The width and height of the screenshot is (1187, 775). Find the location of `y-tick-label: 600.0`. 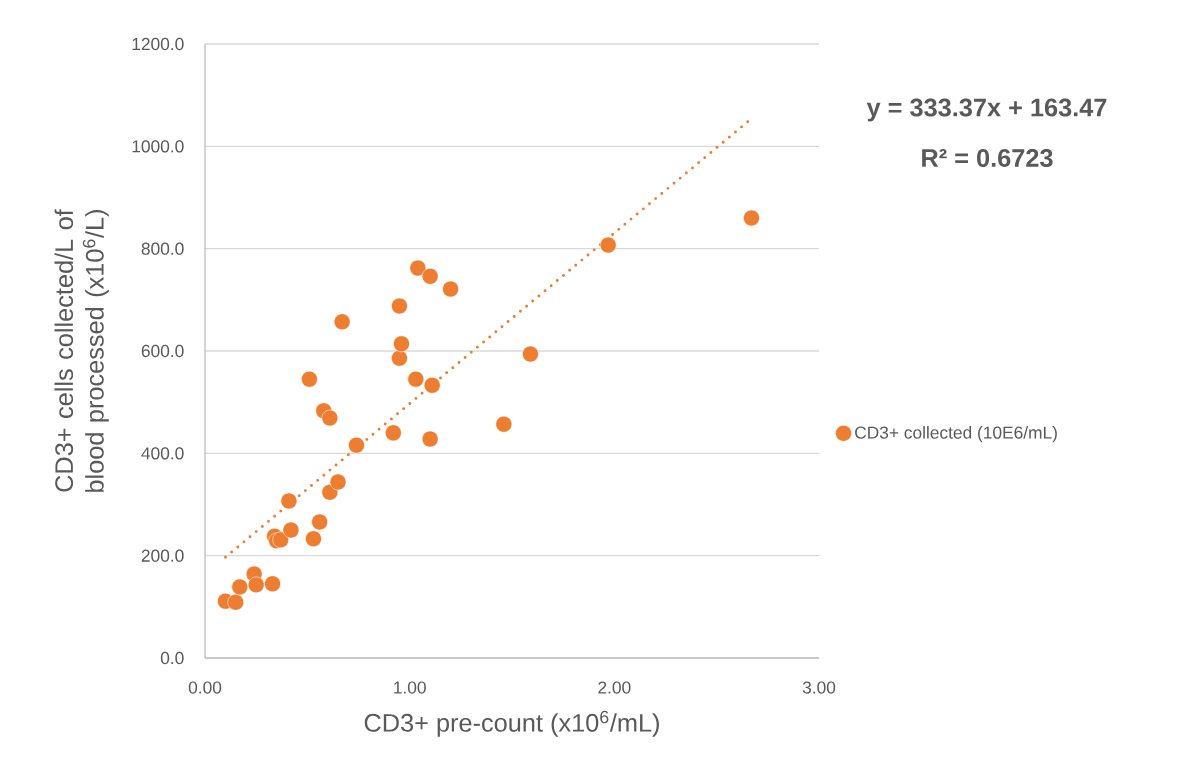

y-tick-label: 600.0 is located at coordinates (162, 351).